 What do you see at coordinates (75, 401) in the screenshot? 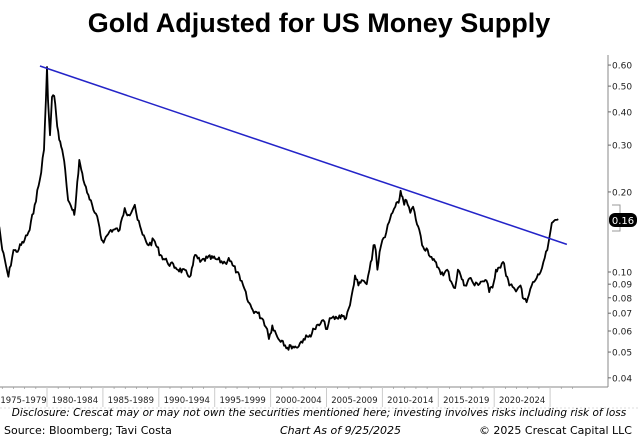
I see `x-tick-label: 1980-1984` at bounding box center [75, 401].